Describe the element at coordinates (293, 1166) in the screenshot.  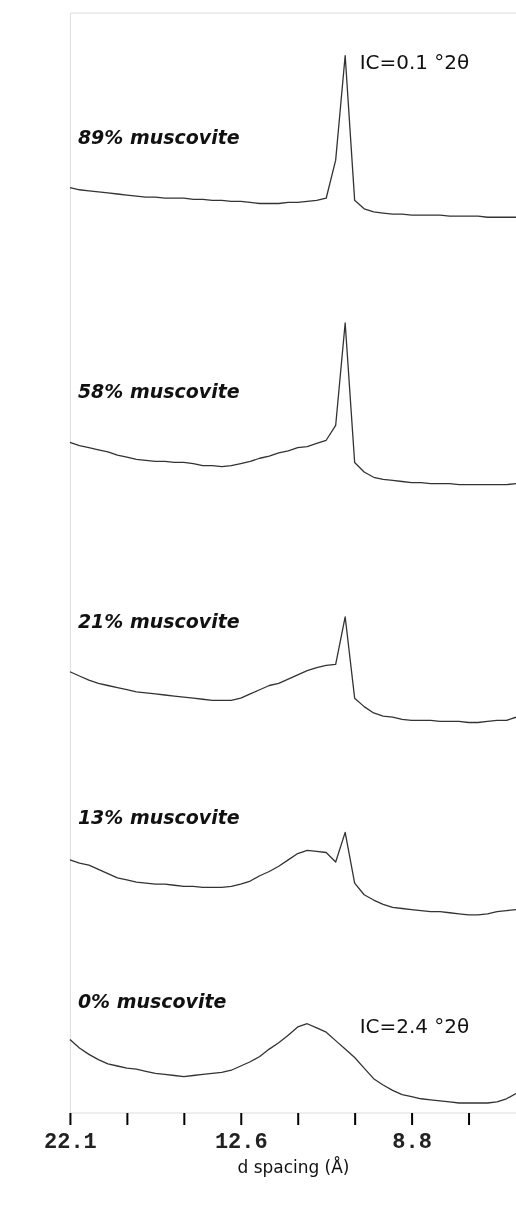
I see `x-axis-title: d spacing (Å)` at that location.